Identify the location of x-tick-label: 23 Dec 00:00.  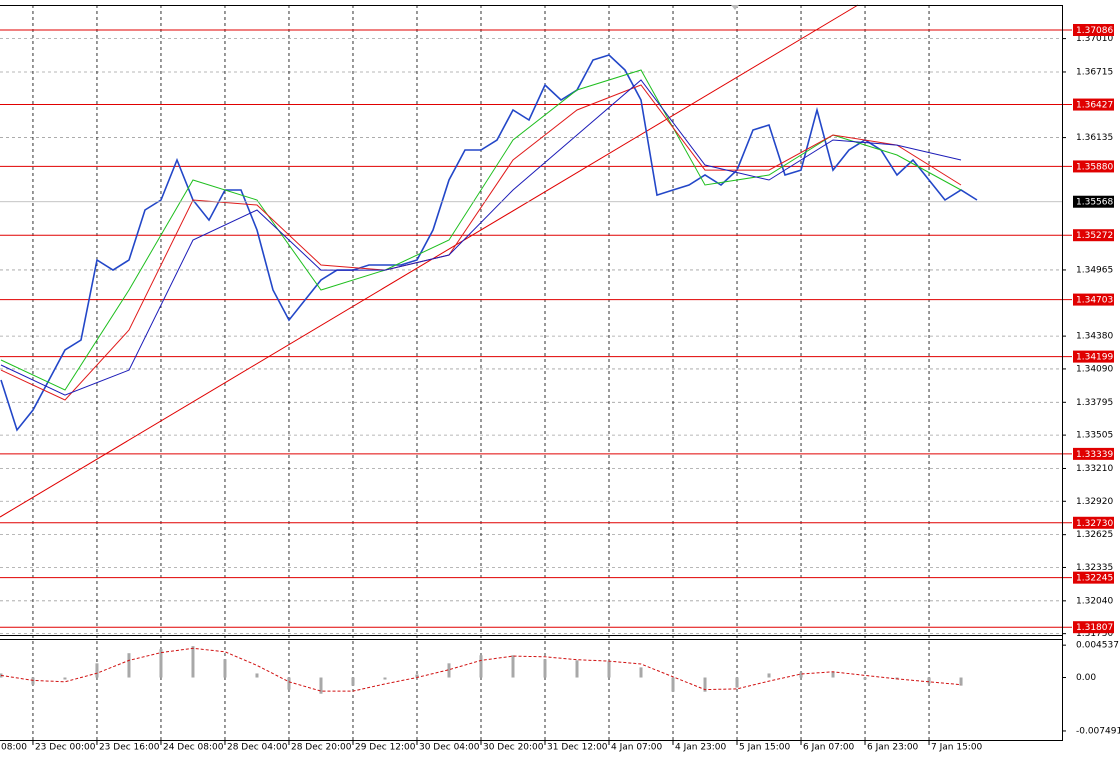
(65, 748).